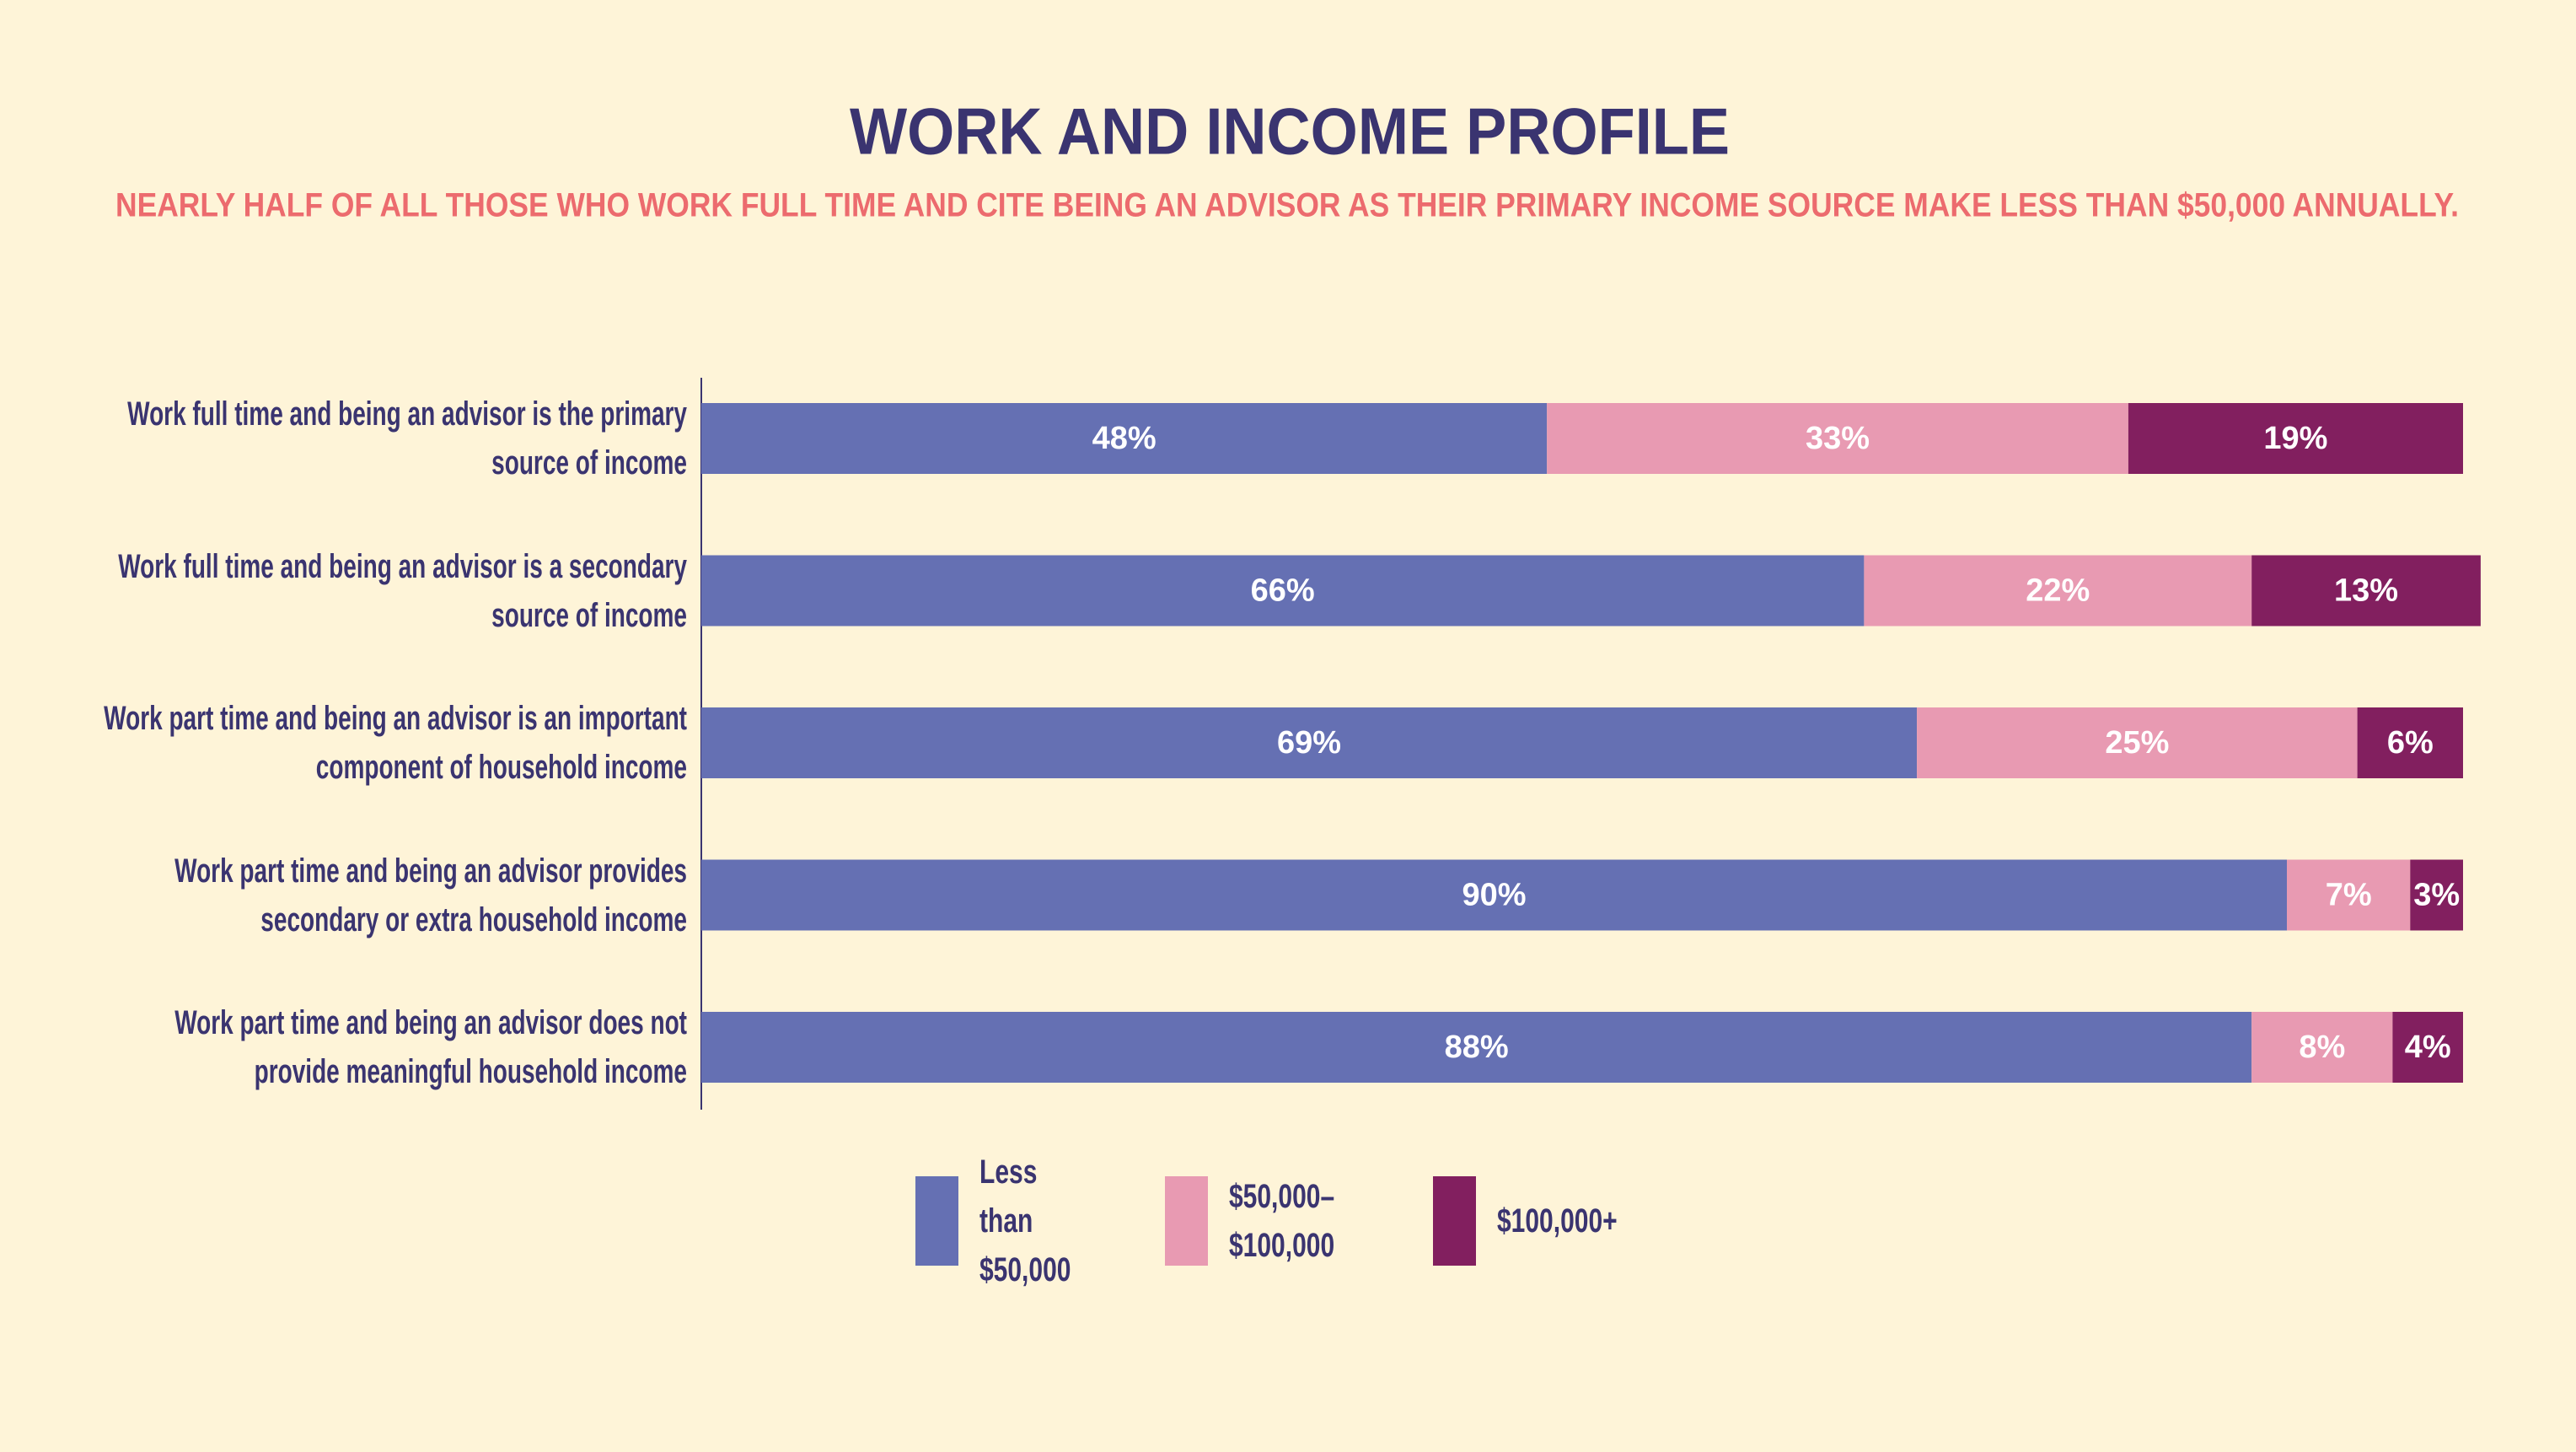 The width and height of the screenshot is (2576, 1452). I want to click on value-label: 25%, so click(2137, 743).